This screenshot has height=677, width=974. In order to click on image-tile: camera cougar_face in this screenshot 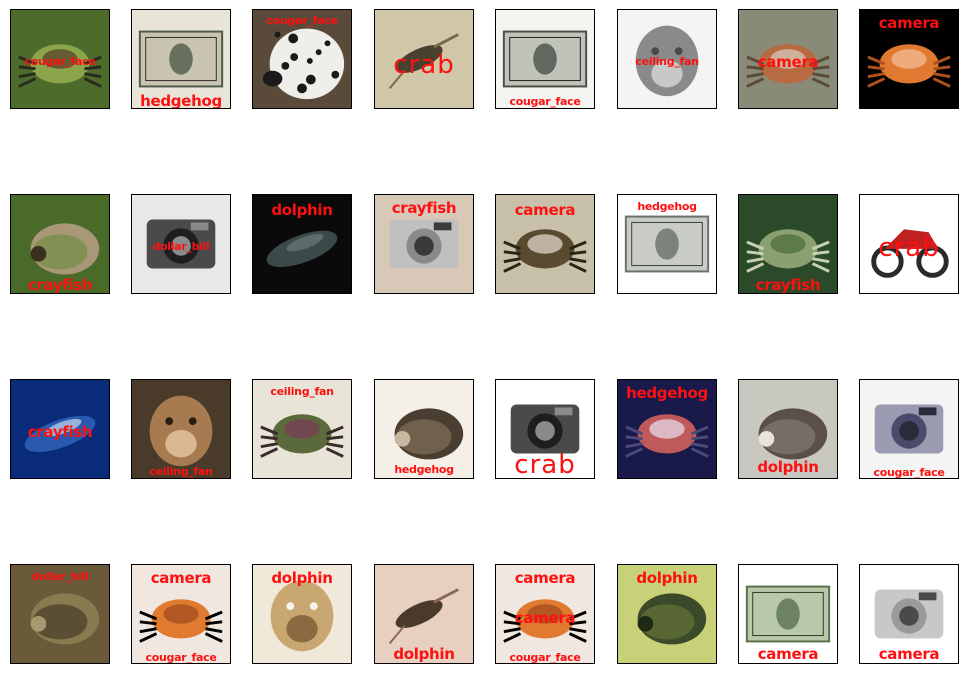, I will do `click(181, 614)`.